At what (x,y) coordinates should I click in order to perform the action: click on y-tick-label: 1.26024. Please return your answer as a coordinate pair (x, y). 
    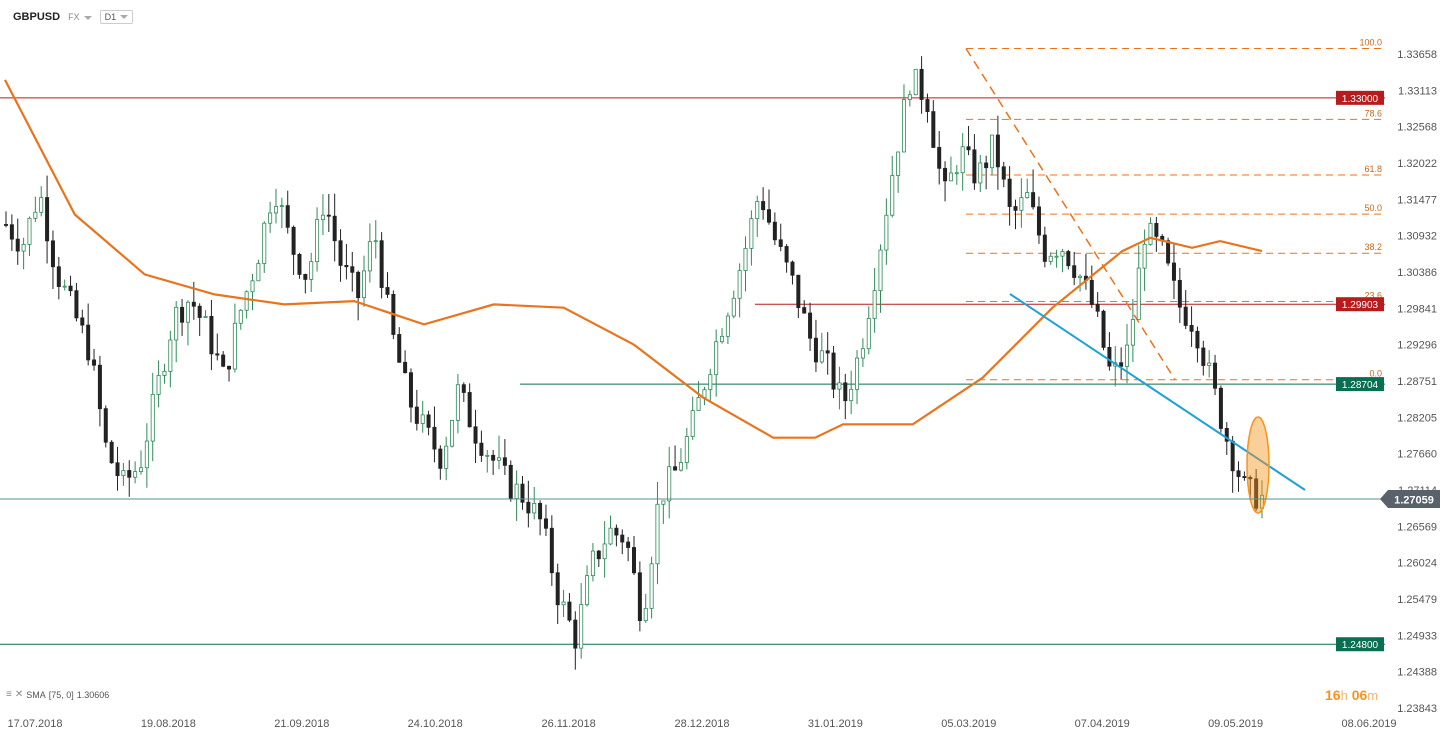
    Looking at the image, I should click on (1417, 564).